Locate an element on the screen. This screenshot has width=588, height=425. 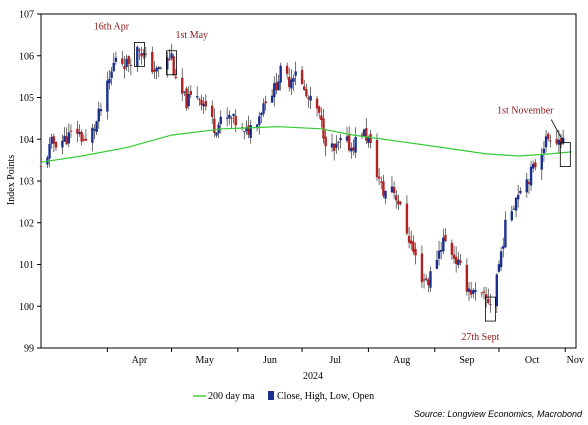
x-tick-label: Jun is located at coordinates (270, 360).